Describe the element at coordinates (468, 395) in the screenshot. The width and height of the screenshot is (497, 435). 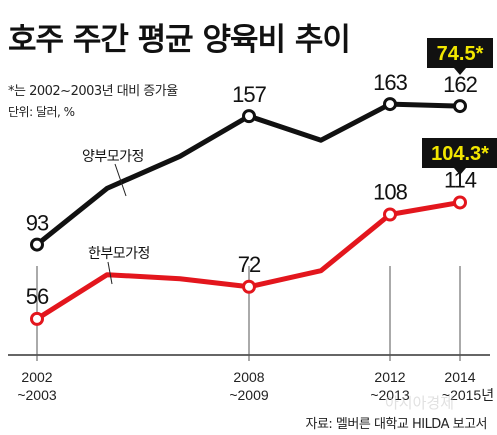
I see `x-tick-label: ~2015년` at that location.